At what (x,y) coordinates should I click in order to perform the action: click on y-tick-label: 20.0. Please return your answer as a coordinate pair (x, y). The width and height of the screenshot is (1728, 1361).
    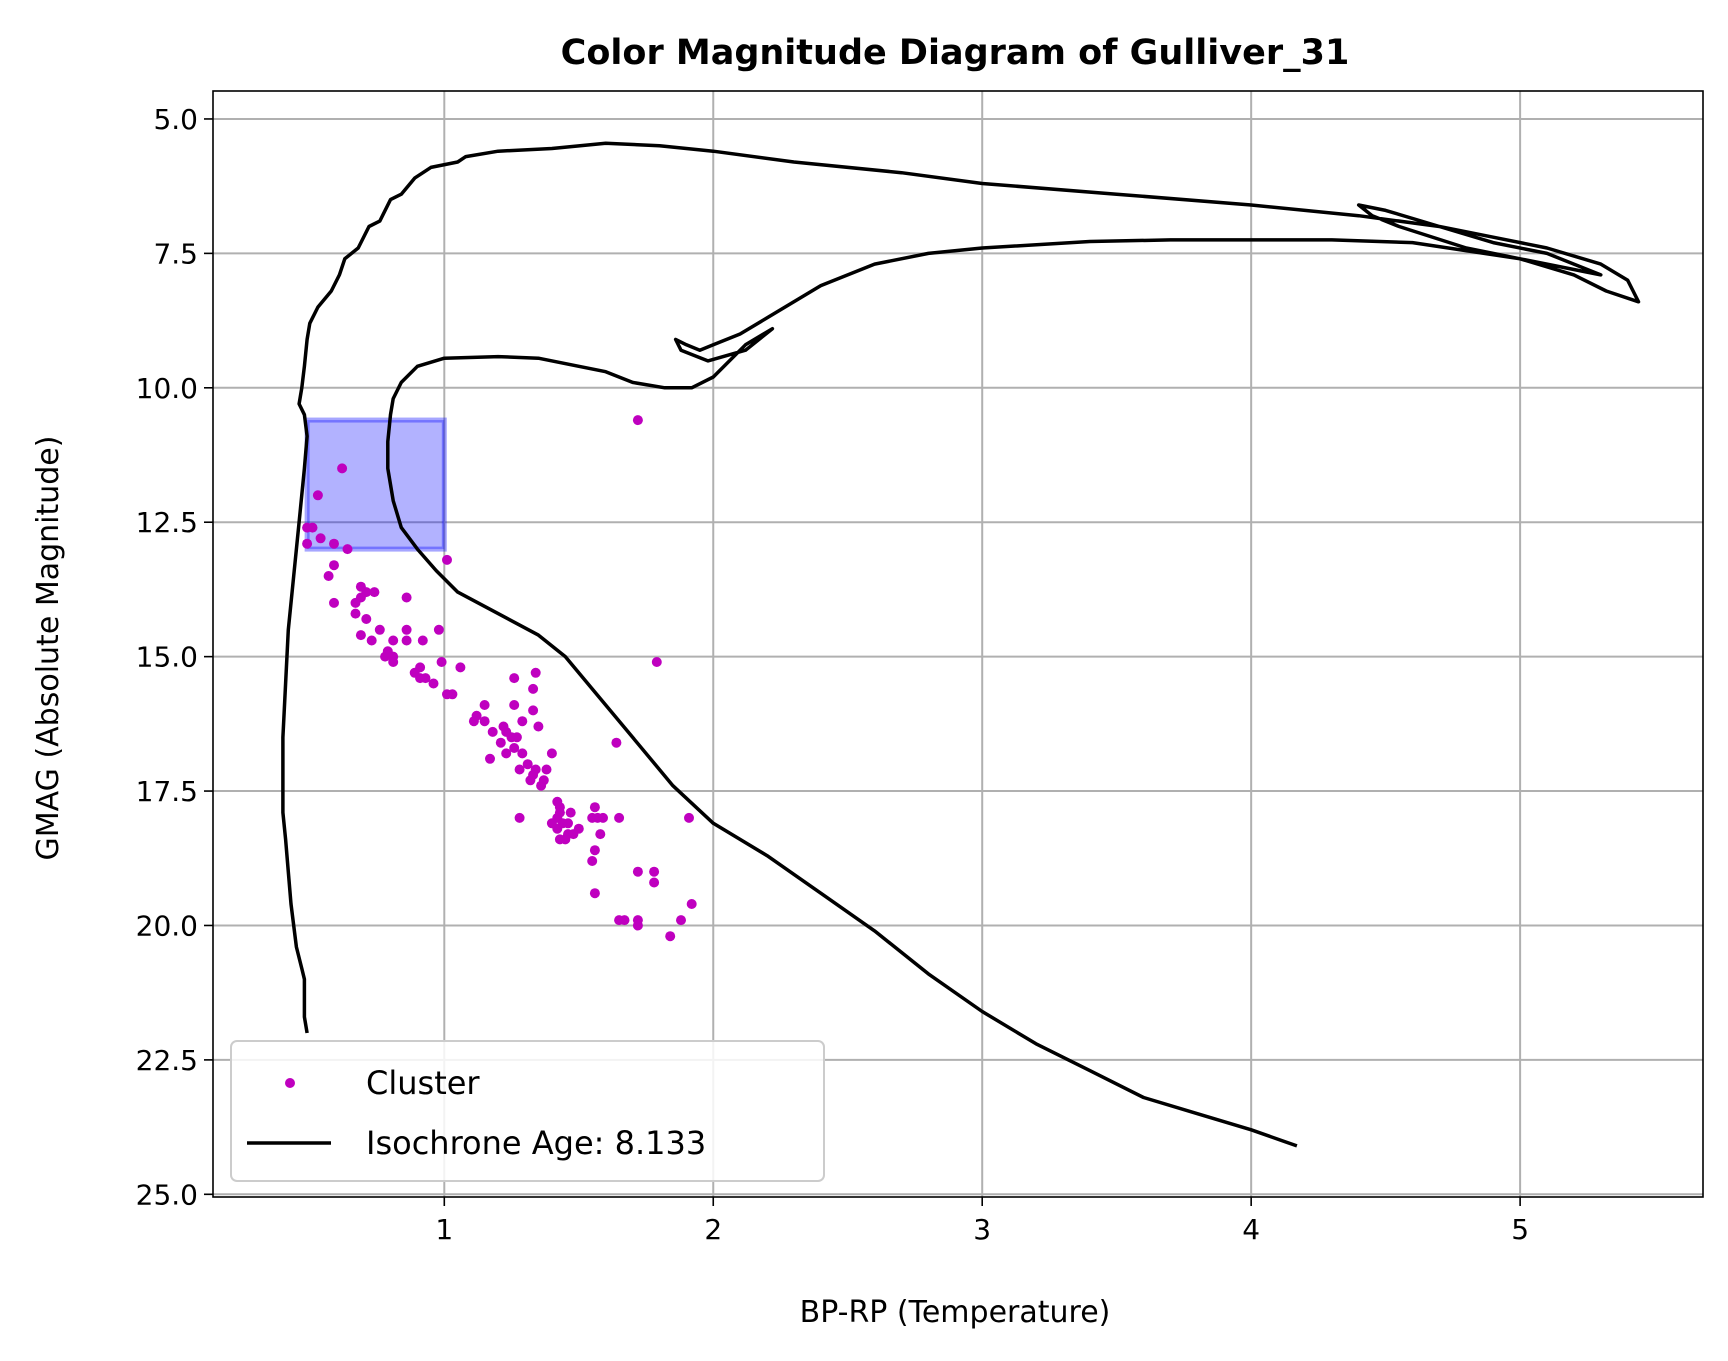
    Looking at the image, I should click on (167, 925).